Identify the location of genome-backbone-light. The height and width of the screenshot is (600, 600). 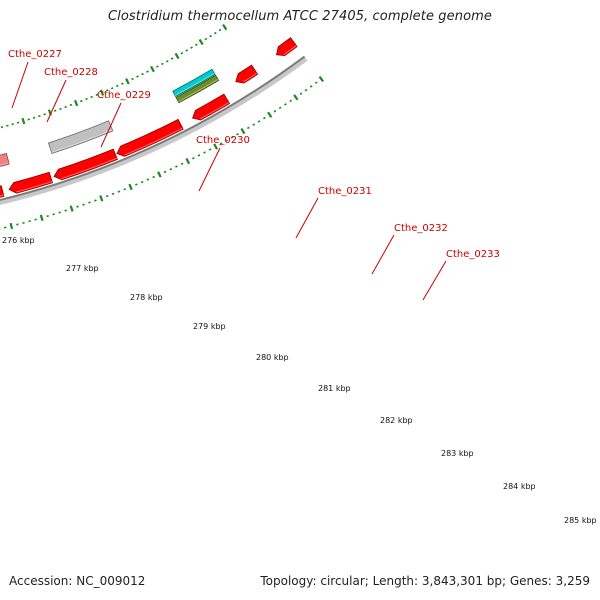
(154, 131).